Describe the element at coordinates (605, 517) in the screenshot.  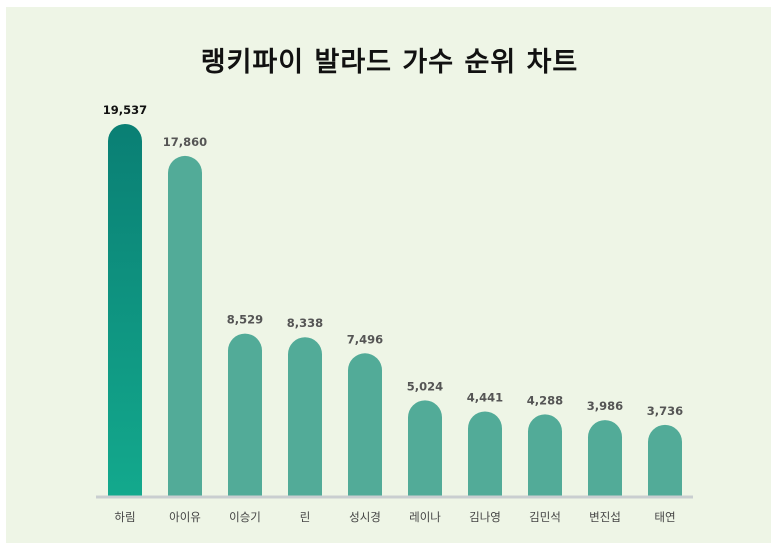
I see `category-label-9: 변진섭` at that location.